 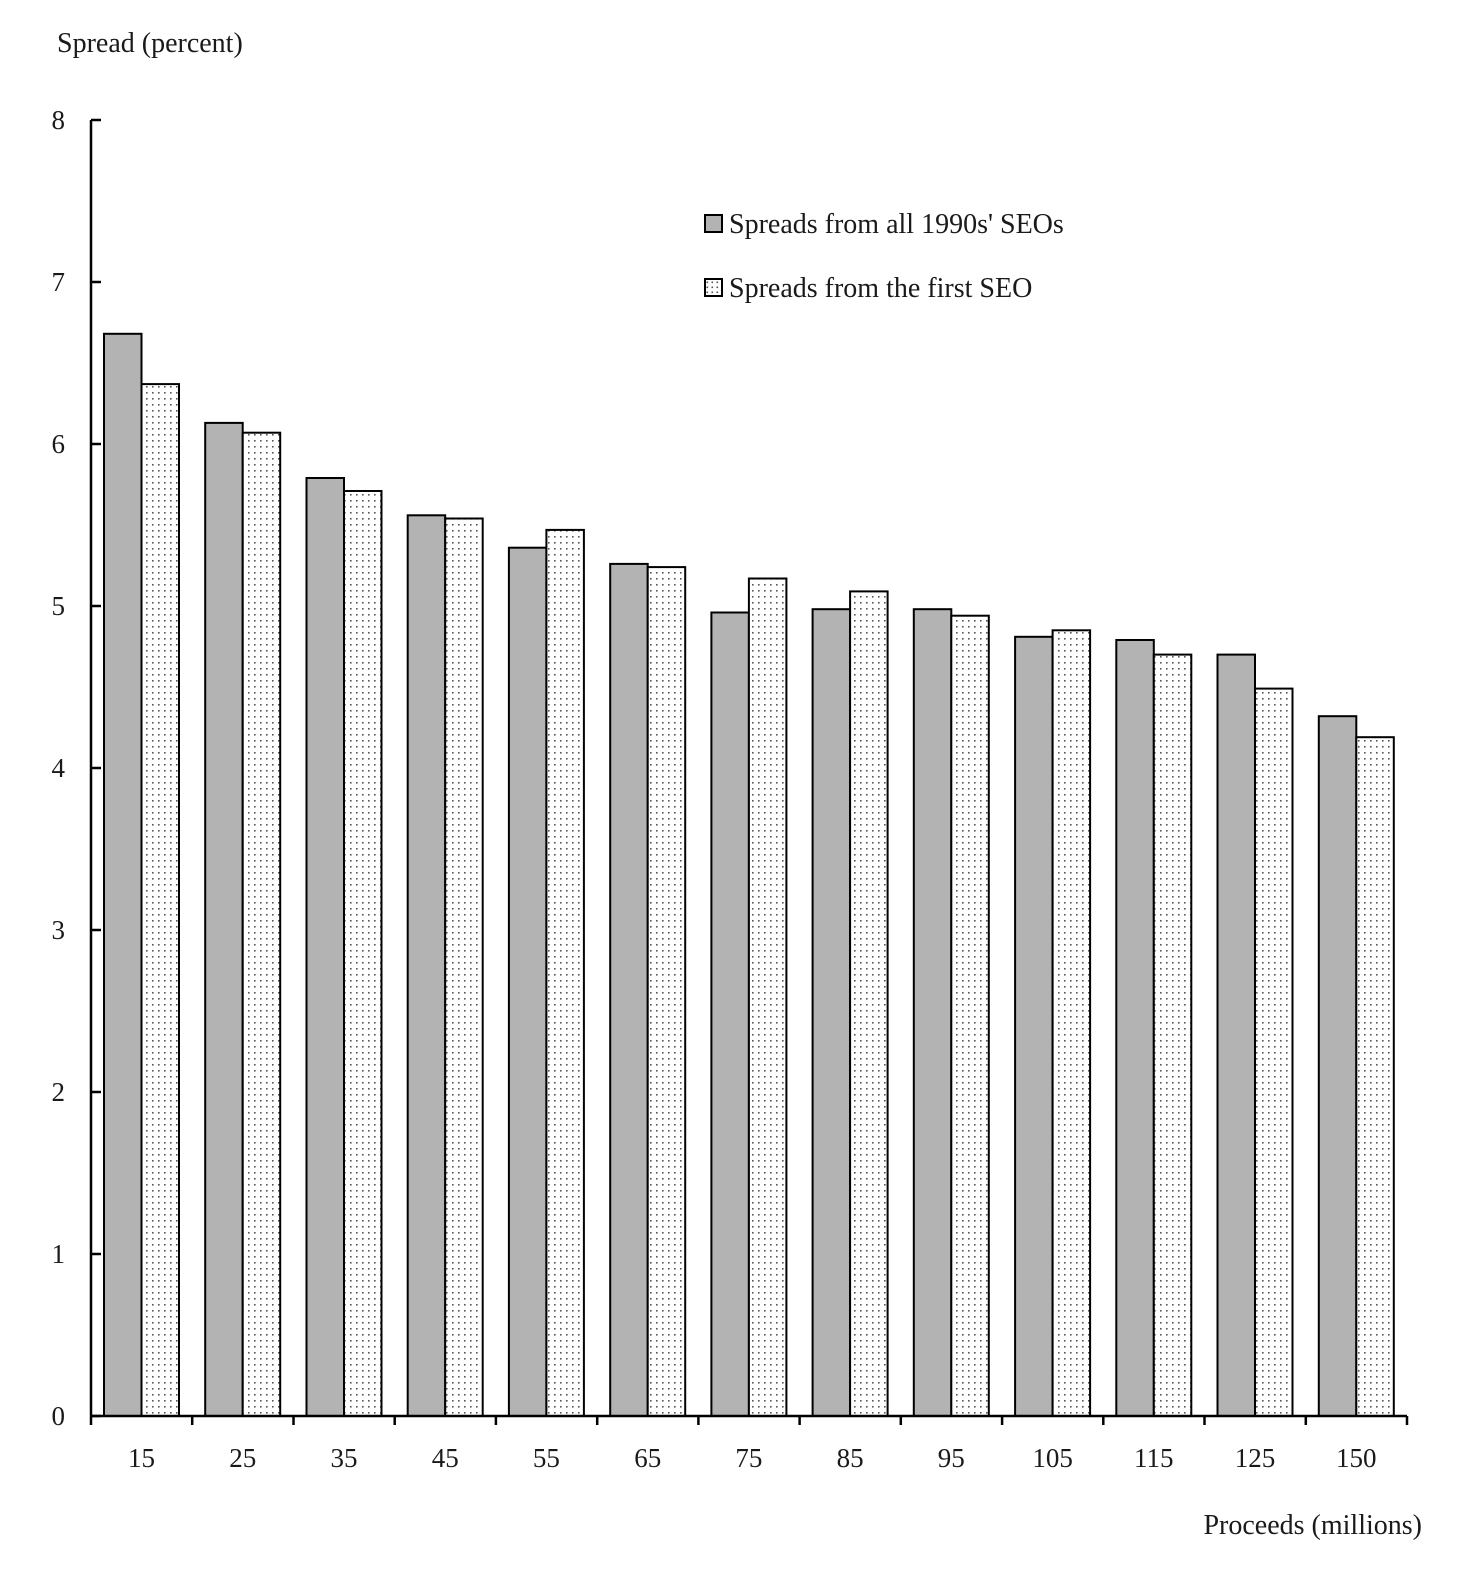 I want to click on y-tick-label: 2, so click(x=59, y=1092).